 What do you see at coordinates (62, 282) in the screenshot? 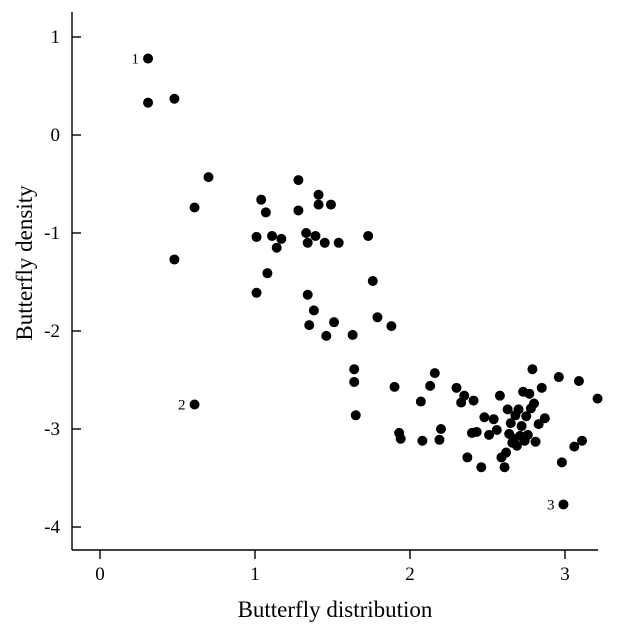
I see `y-axis-ticks: 1 0 -1 -2 -3 -4` at bounding box center [62, 282].